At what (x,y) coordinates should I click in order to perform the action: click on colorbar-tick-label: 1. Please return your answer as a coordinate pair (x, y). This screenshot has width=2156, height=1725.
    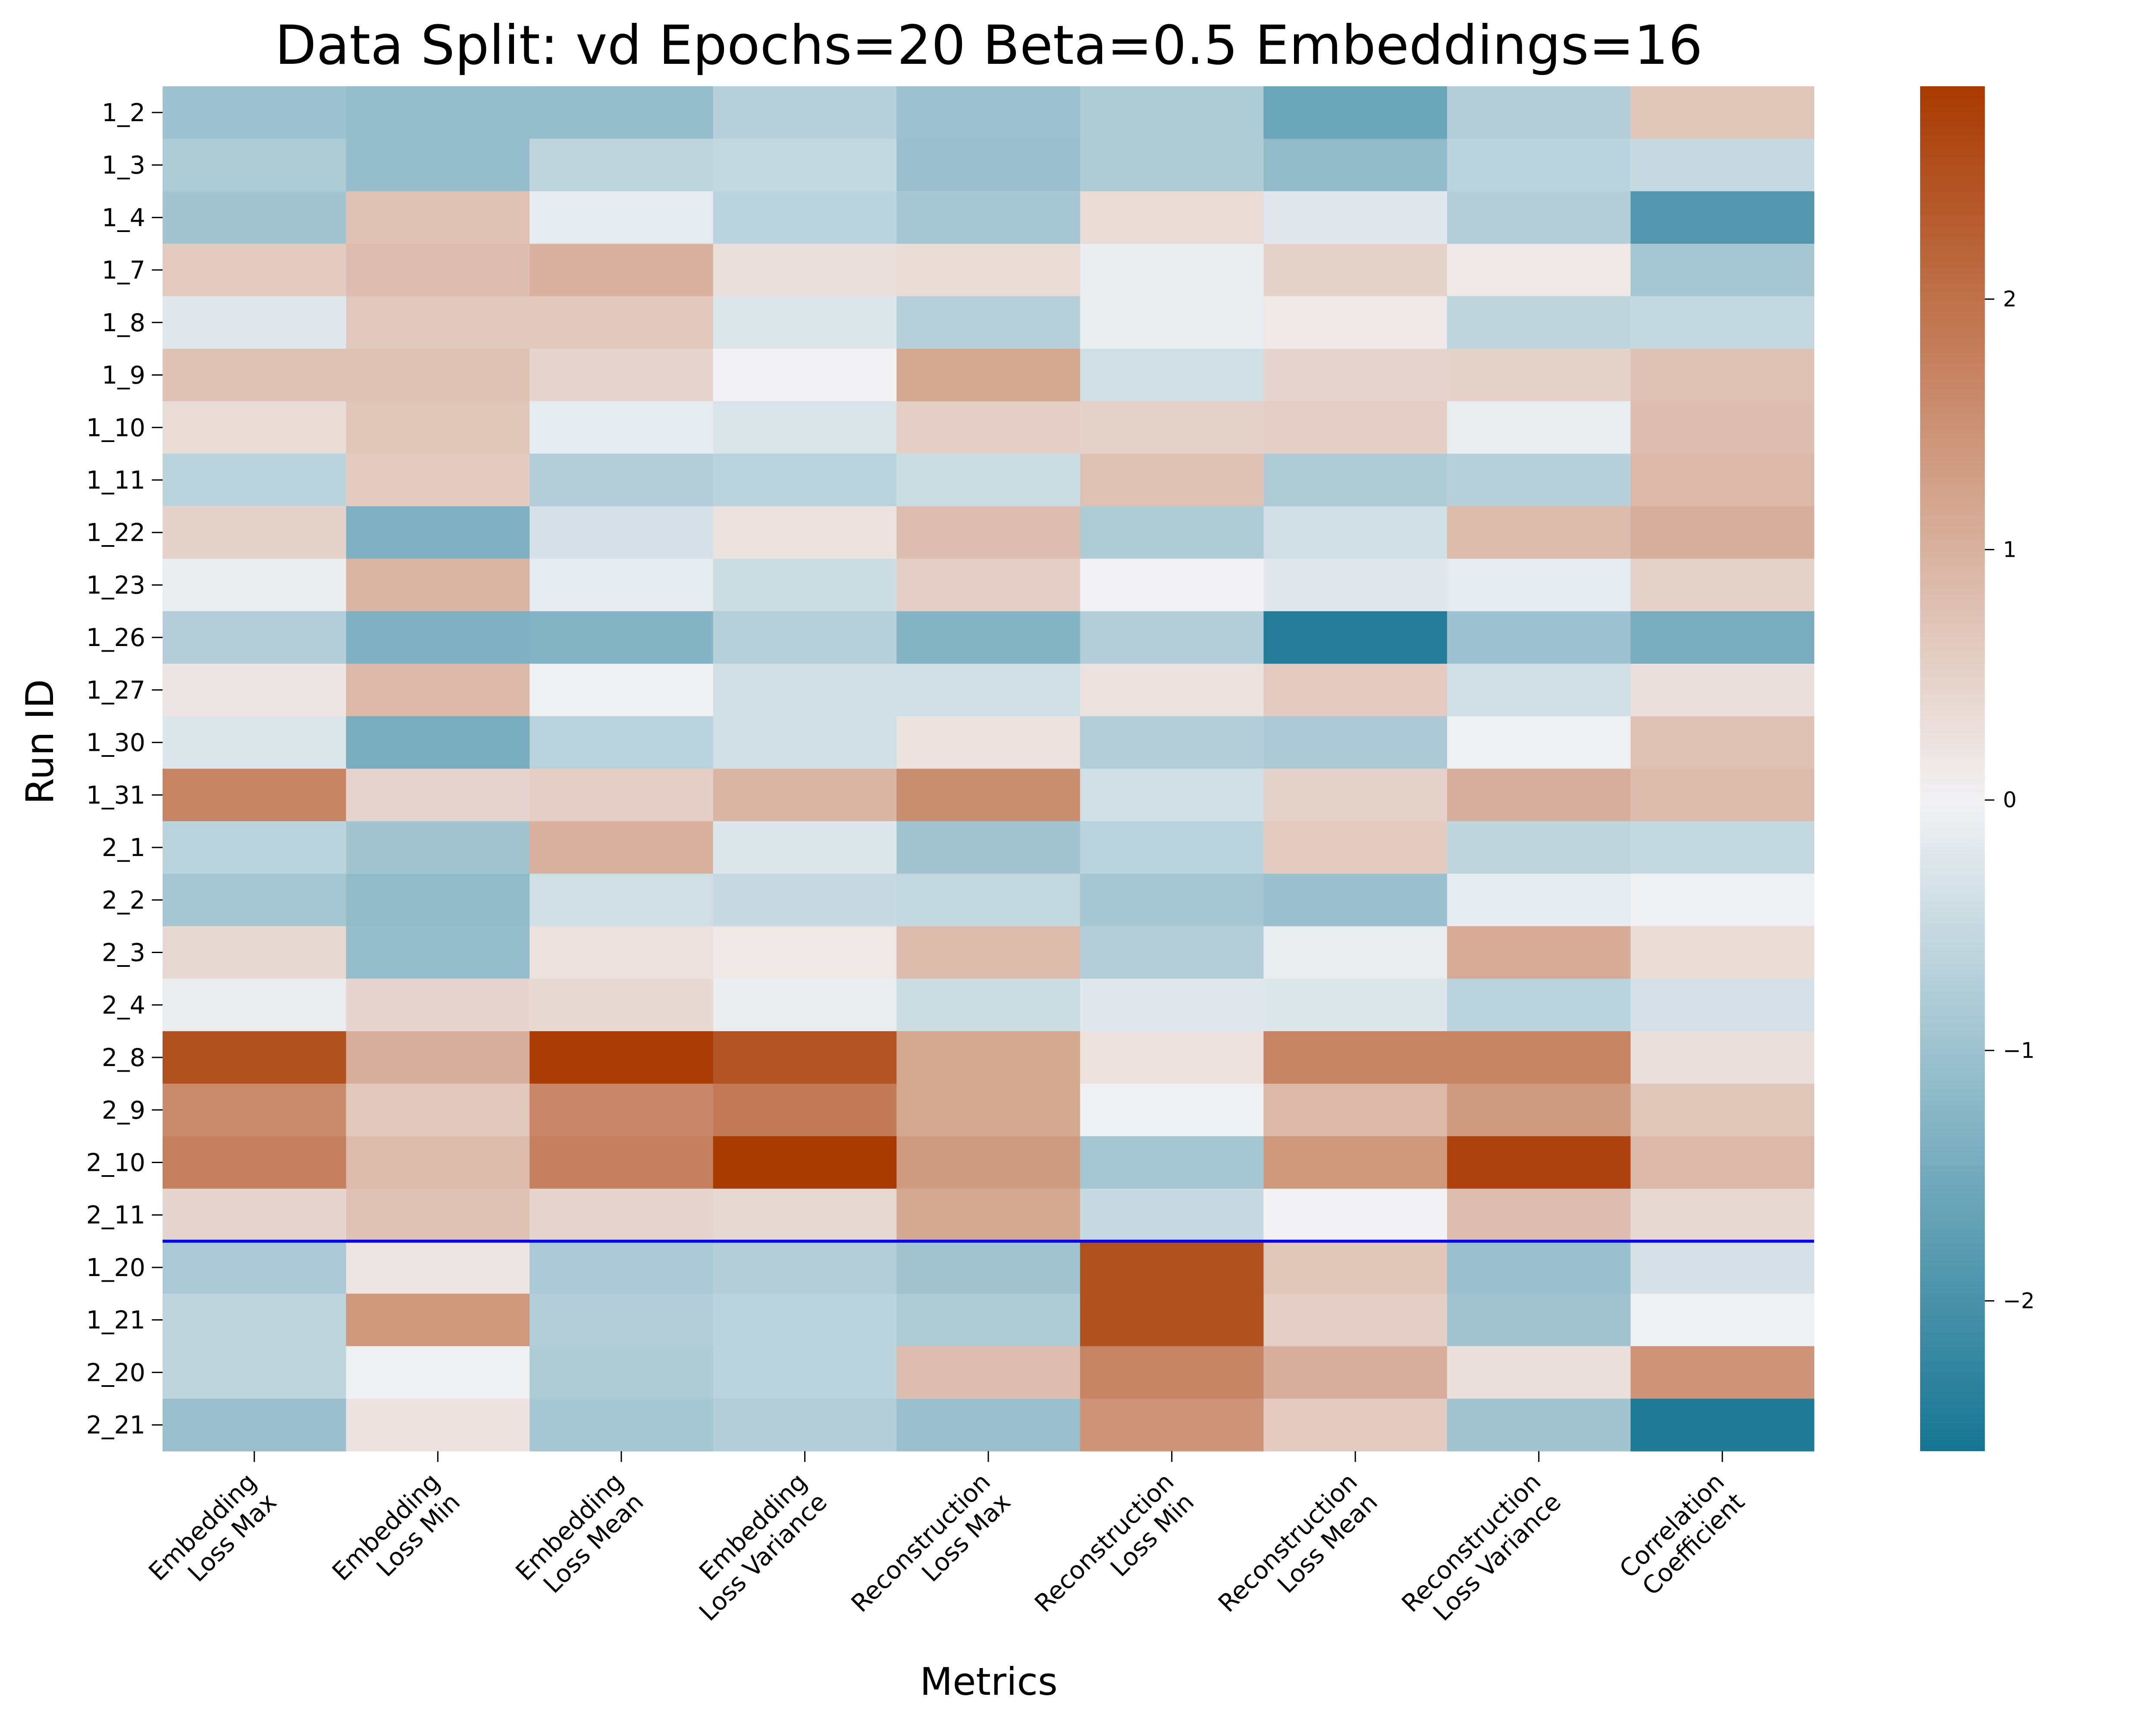
    Looking at the image, I should click on (2010, 550).